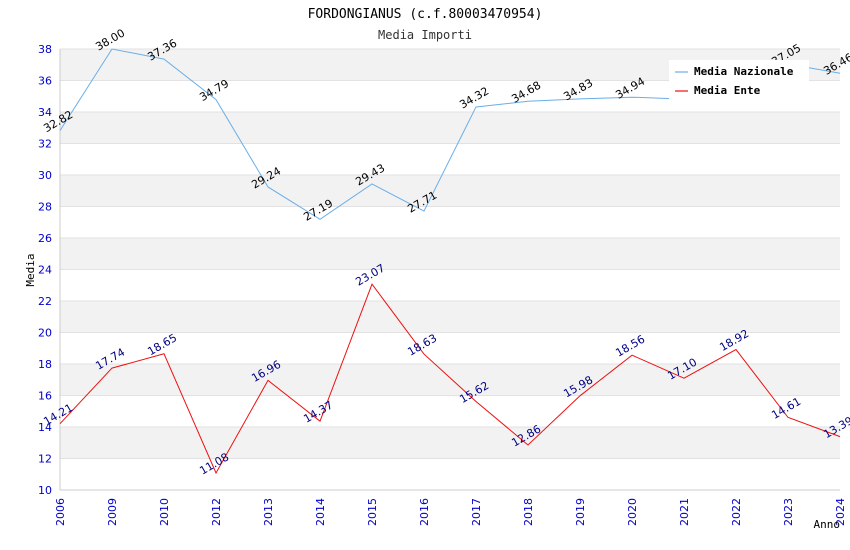 The height and width of the screenshot is (550, 850). I want to click on y-tick-label: 24, so click(45, 270).